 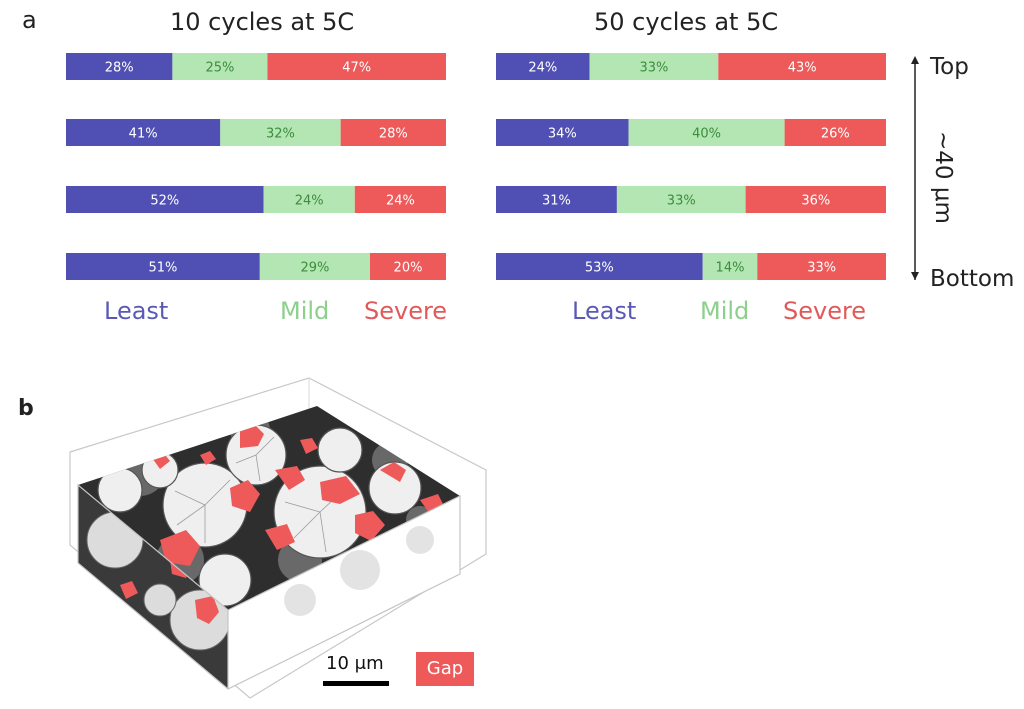 What do you see at coordinates (445, 669) in the screenshot?
I see `gap-legend-swatch: Gap` at bounding box center [445, 669].